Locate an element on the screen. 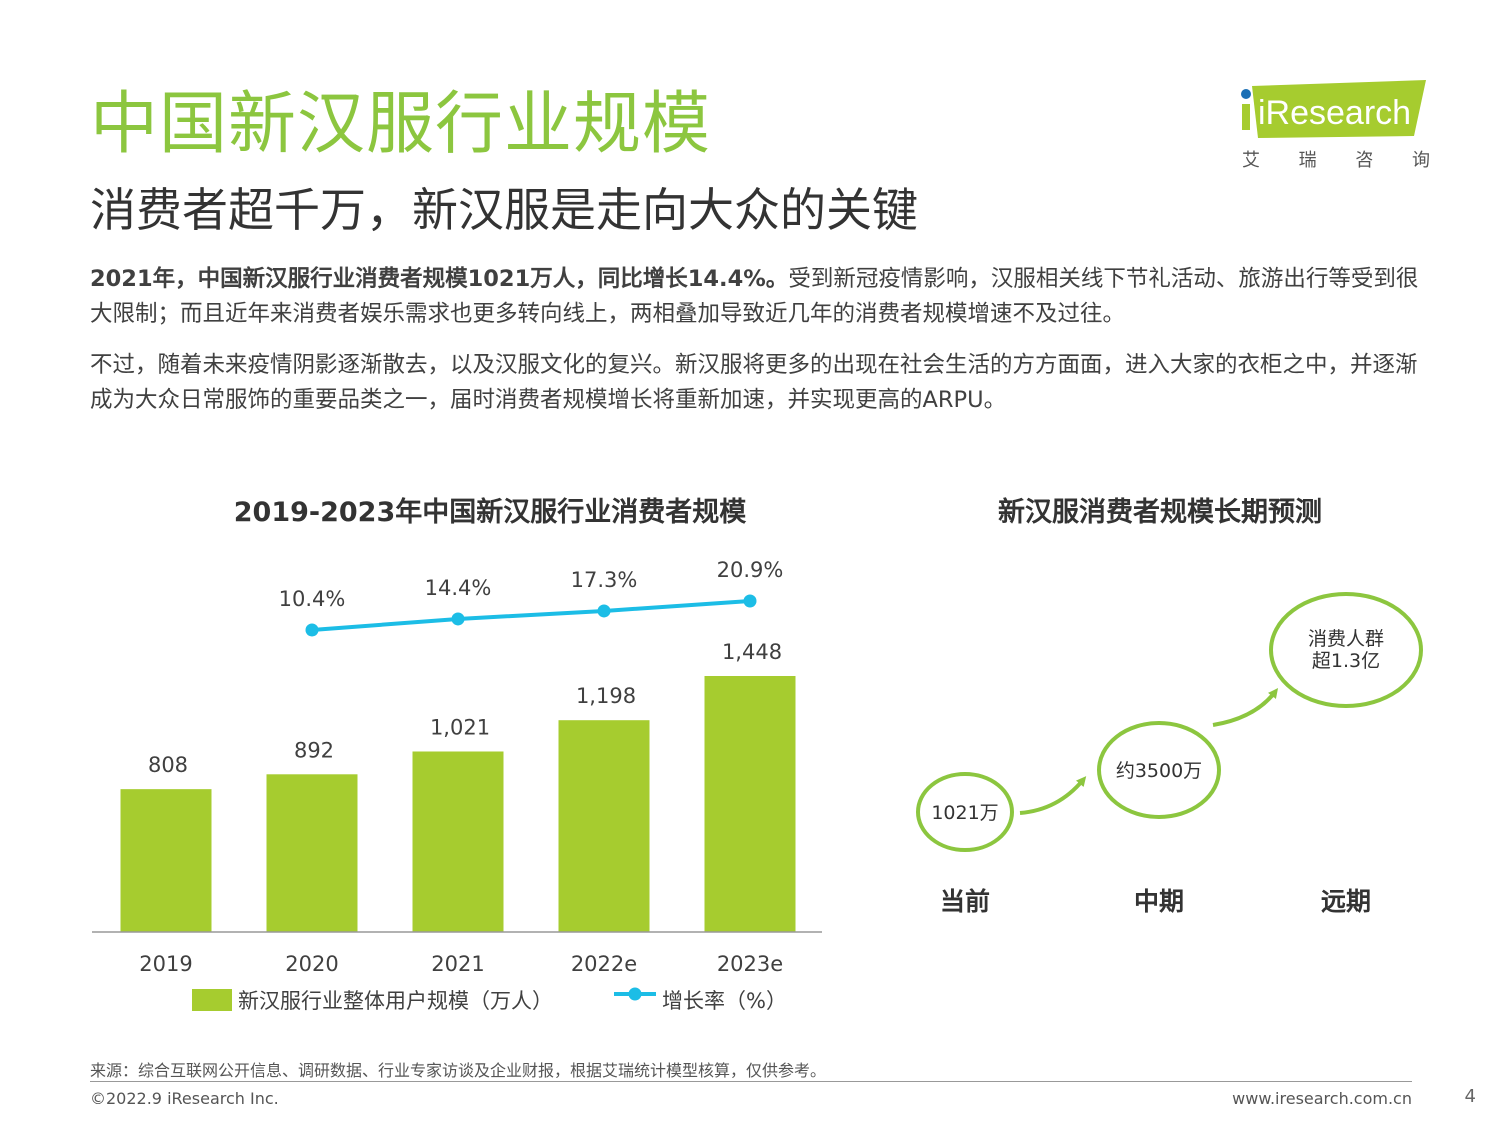 The height and width of the screenshot is (1125, 1500). x-tick-label: 2019 is located at coordinates (165, 964).